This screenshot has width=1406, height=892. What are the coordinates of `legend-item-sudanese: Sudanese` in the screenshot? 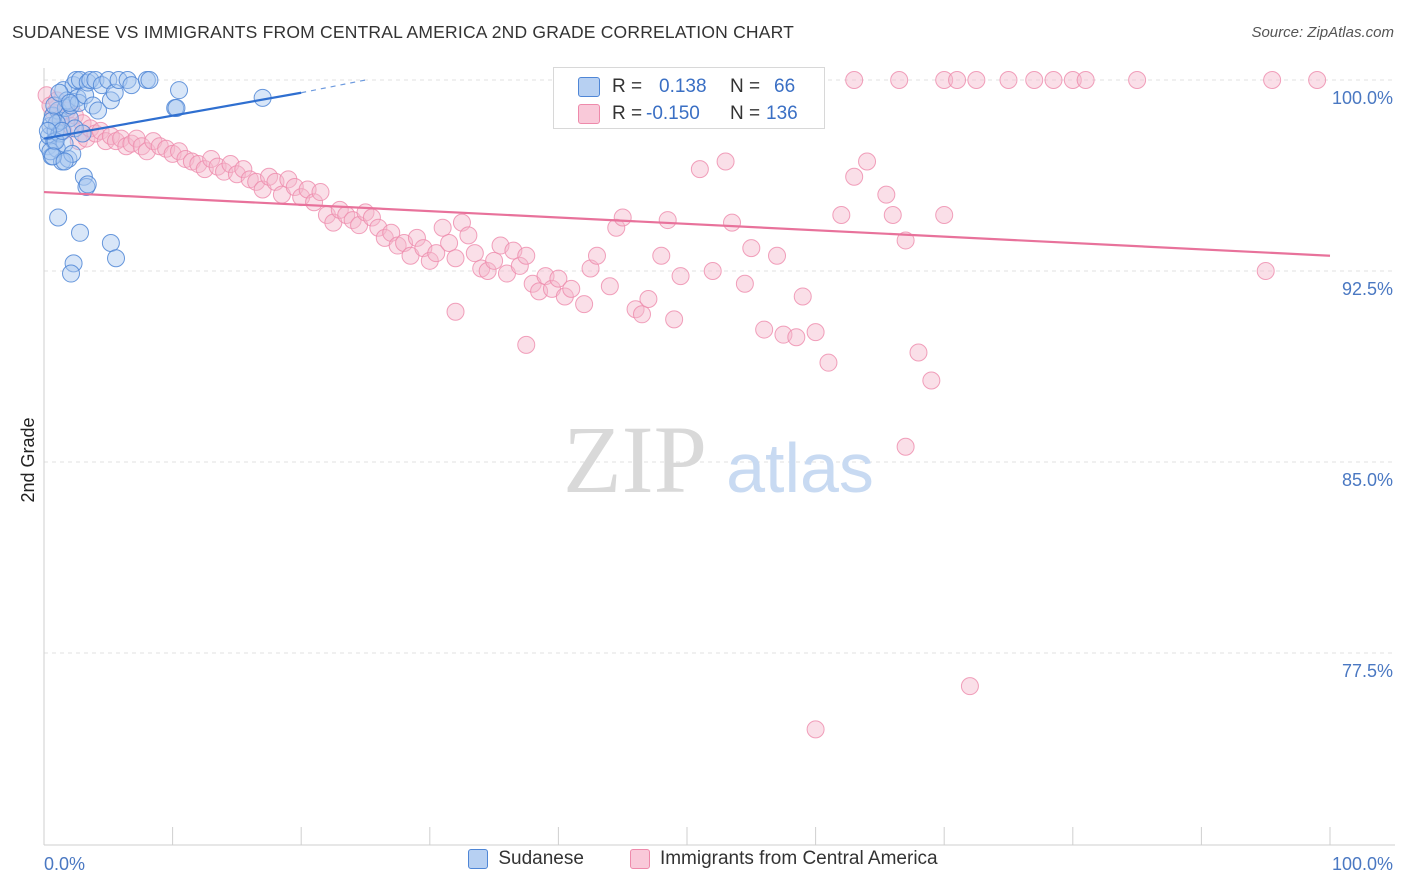 It's located at (526, 859).